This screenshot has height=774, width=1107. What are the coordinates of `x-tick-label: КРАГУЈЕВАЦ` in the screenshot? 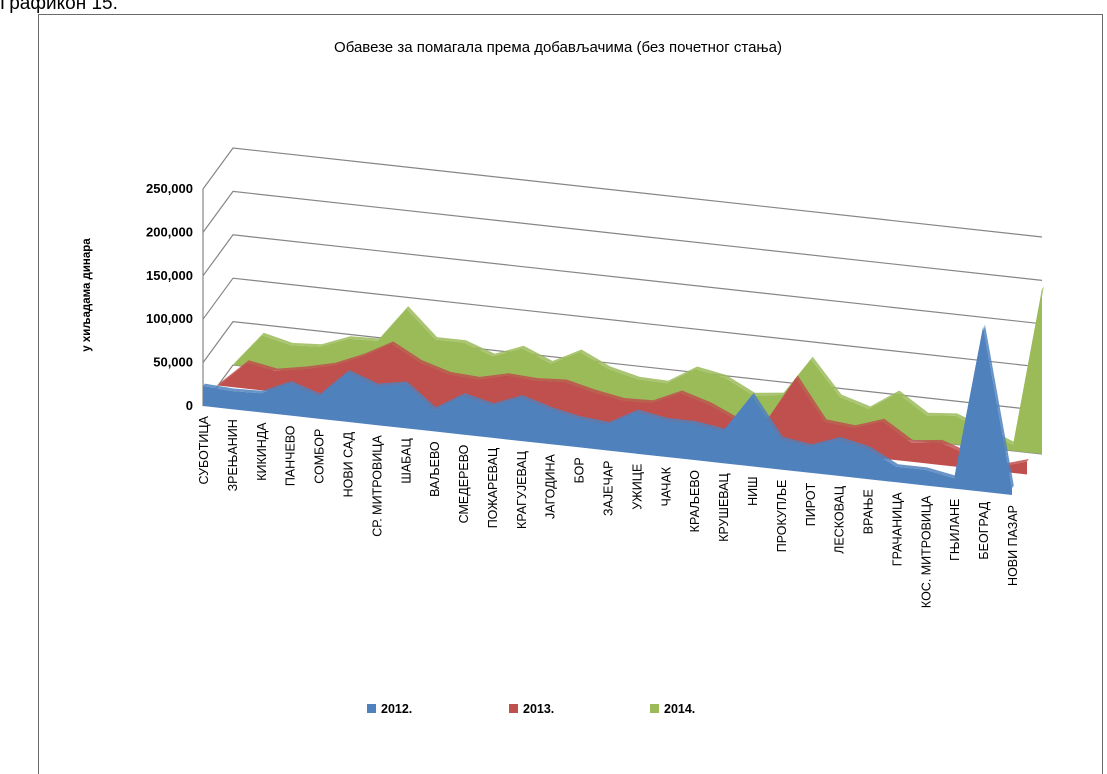 It's located at (522, 489).